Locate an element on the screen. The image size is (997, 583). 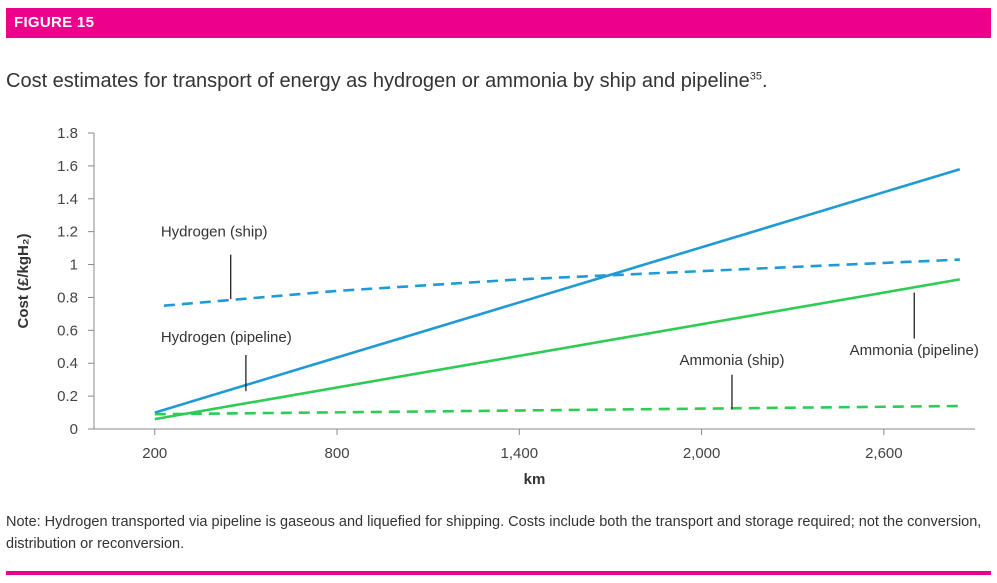
y-tick-label: 1.2 is located at coordinates (67, 232).